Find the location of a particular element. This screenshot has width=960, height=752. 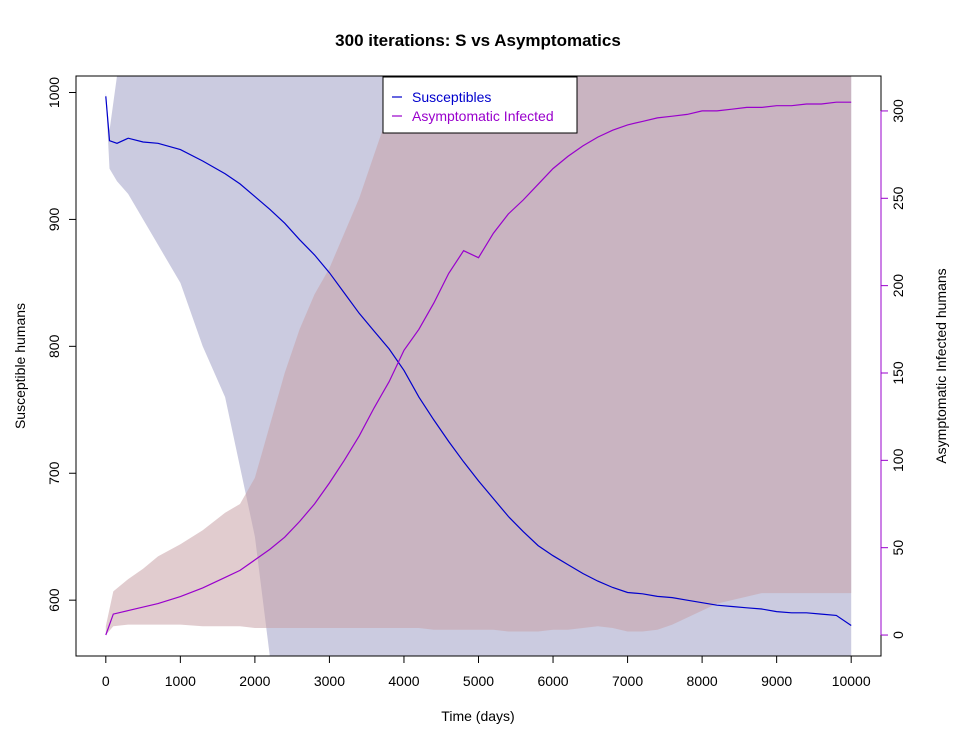

x-tick-label: 8000 is located at coordinates (702, 681).